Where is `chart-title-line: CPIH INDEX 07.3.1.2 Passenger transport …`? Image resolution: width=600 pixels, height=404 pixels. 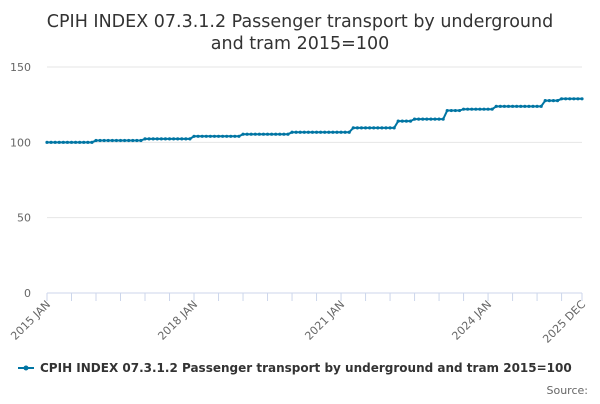
chart-title-line: CPIH INDEX 07.3.1.2 Passenger transport … is located at coordinates (300, 22).